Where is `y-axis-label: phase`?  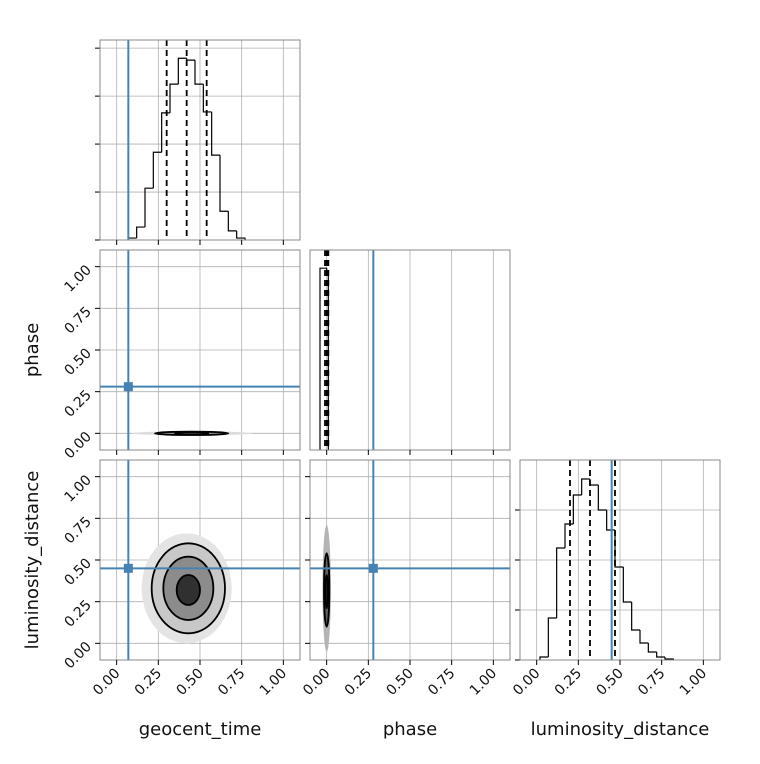 y-axis-label: phase is located at coordinates (32, 350).